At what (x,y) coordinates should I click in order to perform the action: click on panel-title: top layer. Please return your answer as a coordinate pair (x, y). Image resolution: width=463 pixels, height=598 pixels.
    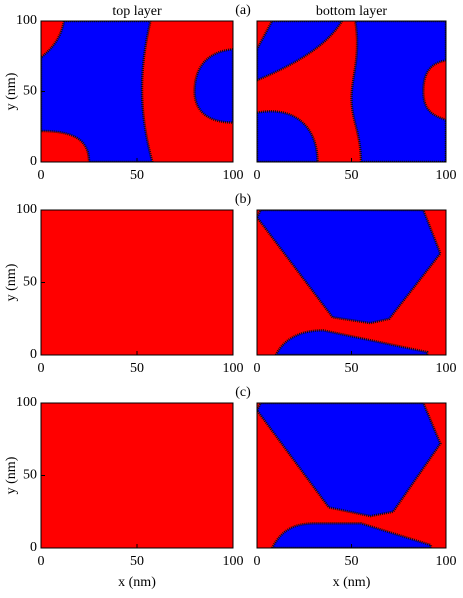
    Looking at the image, I should click on (137, 11).